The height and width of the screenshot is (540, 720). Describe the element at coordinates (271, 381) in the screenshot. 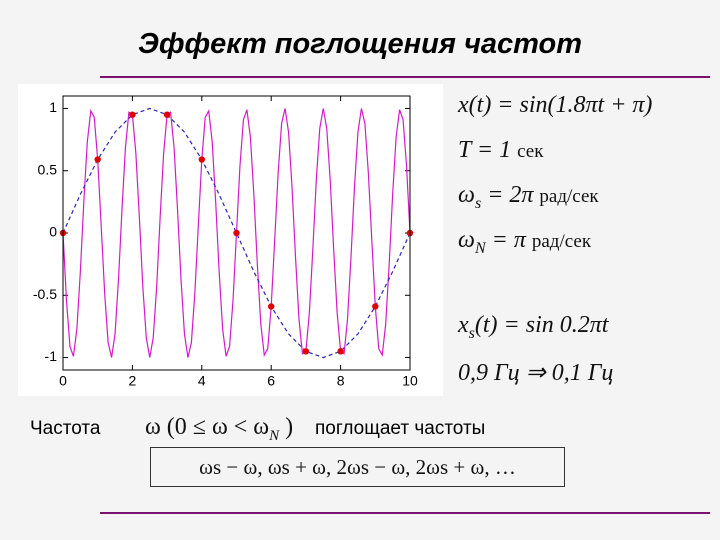

I see `x-tick-label: 6` at that location.